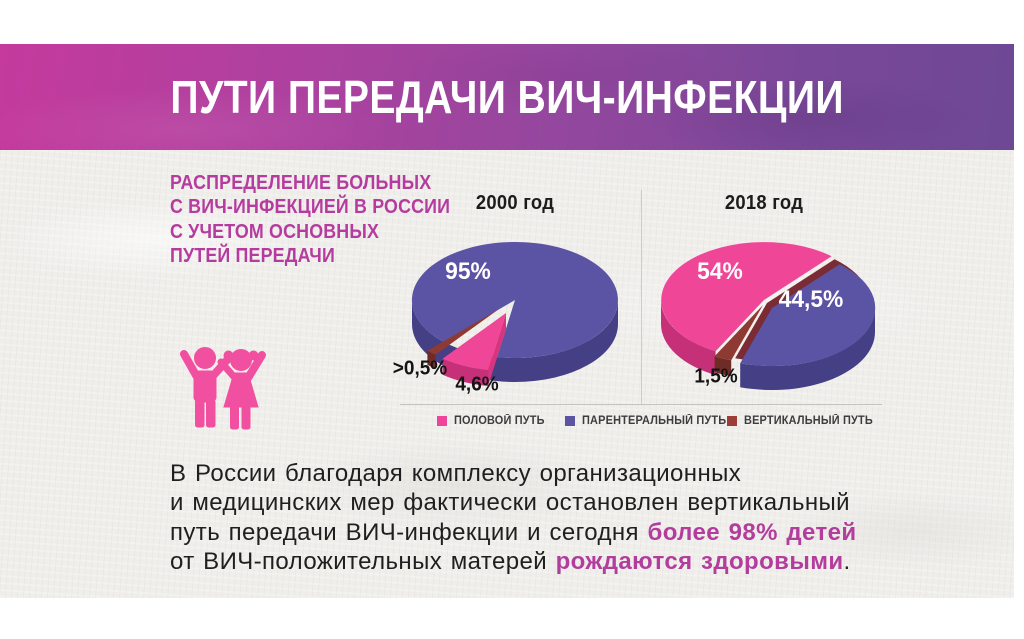 The width and height of the screenshot is (1024, 639). I want to click on legend-item-parenteral: ПАРЕНТЕРАЛЬНЫЙ ПУТЬ, so click(649, 421).